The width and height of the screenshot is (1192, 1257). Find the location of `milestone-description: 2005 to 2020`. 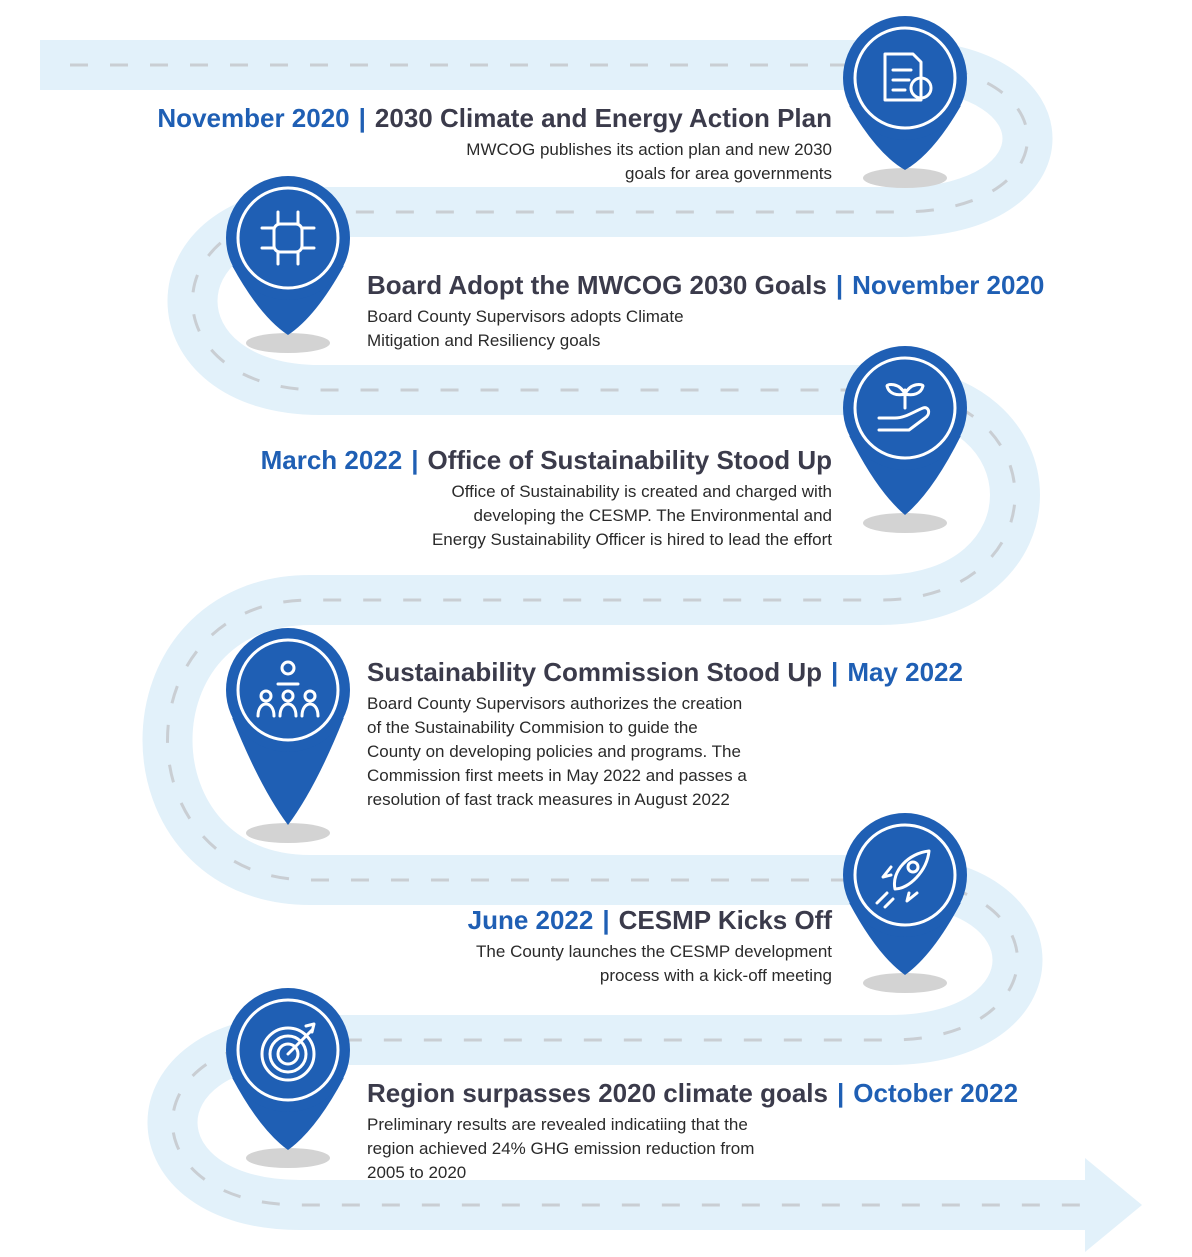

milestone-description: 2005 to 2020 is located at coordinates (416, 1172).